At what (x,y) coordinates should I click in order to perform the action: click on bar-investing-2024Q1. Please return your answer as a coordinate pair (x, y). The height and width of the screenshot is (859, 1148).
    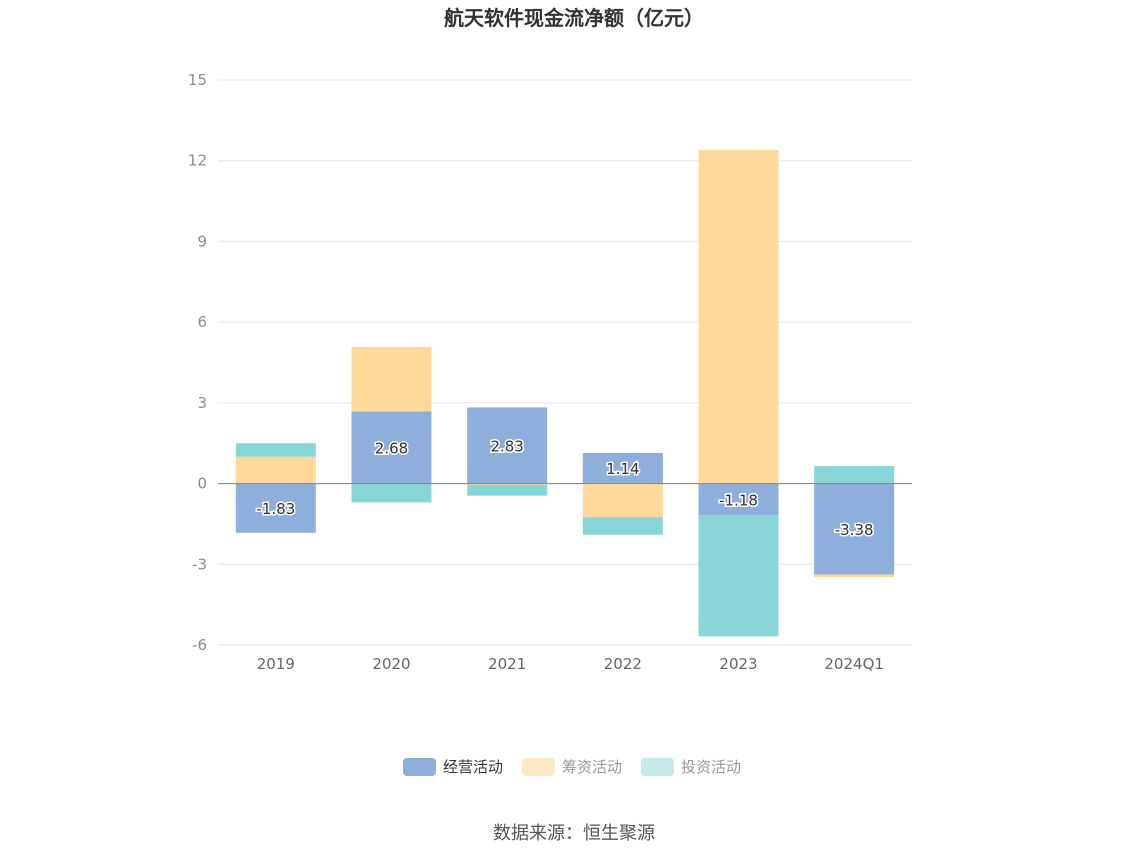
    Looking at the image, I should click on (854, 475).